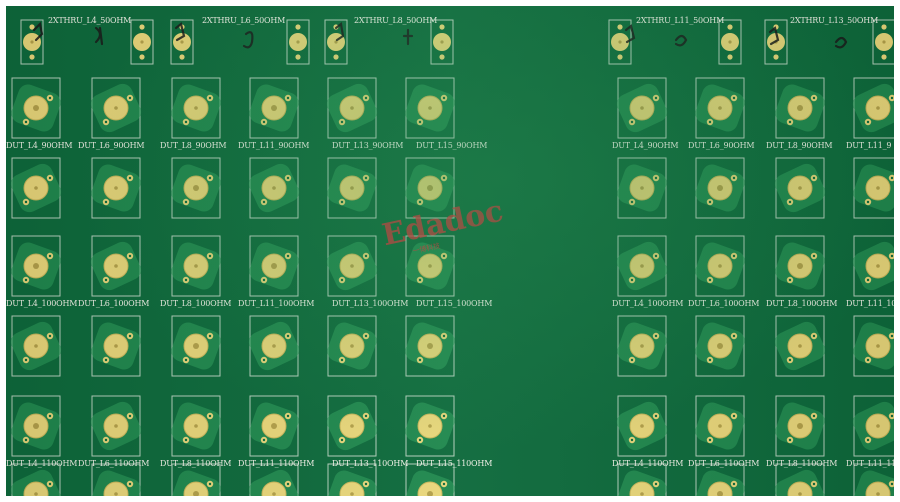  I want to click on dut-label: DUT_L11_90OHM, so click(273, 145).